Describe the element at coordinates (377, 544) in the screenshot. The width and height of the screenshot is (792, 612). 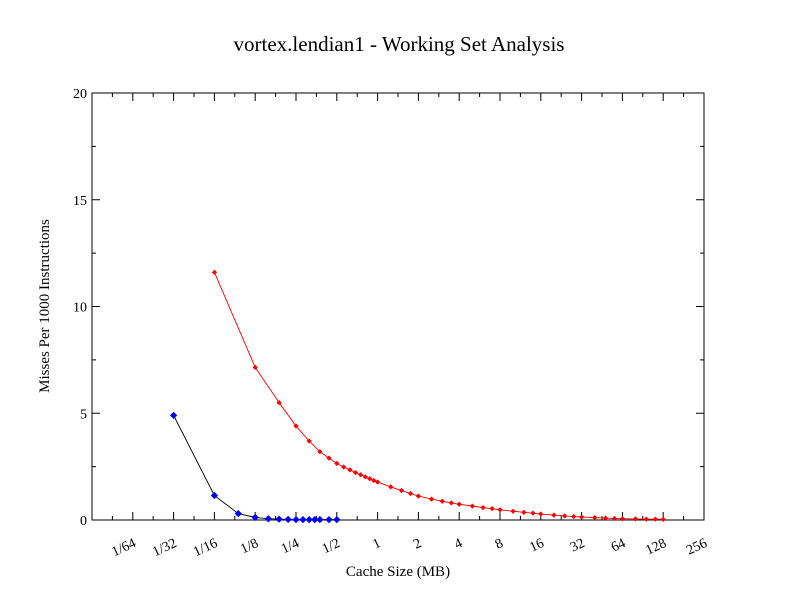
I see `x-tick-label: 1` at that location.